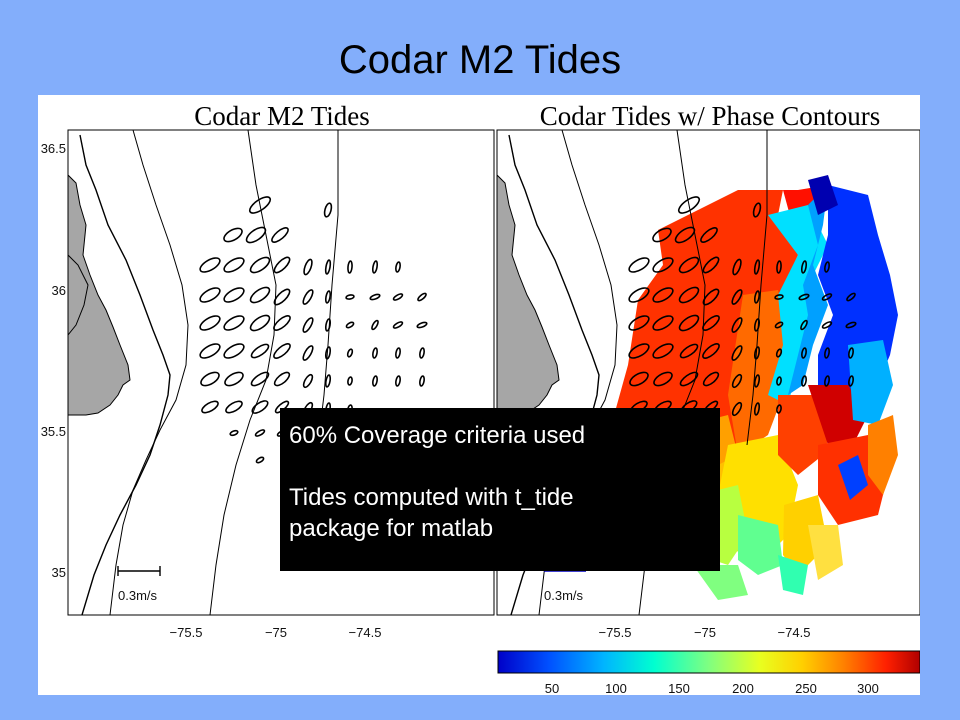  What do you see at coordinates (99, 295) in the screenshot?
I see `land-mainland` at bounding box center [99, 295].